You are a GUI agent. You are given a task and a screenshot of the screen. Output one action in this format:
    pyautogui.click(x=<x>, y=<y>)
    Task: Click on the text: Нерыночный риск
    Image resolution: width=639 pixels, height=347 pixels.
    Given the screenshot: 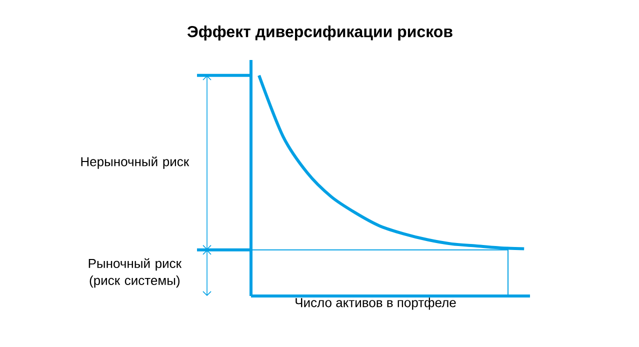 What is the action you would take?
    pyautogui.click(x=135, y=162)
    